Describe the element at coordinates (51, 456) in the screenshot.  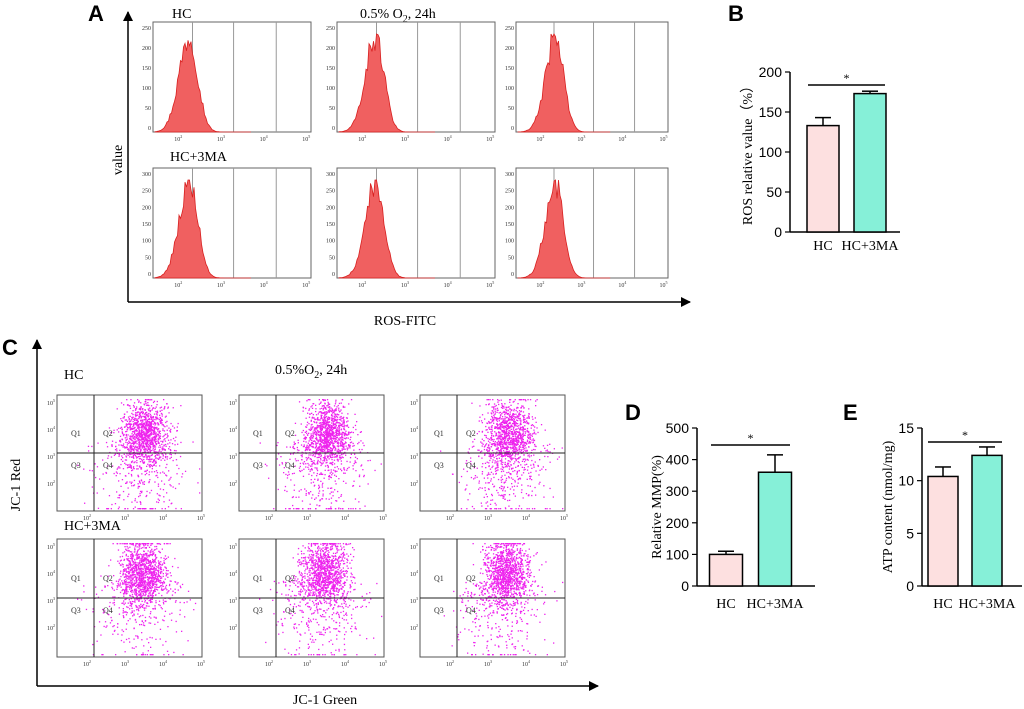
I see `scatter-y-tick-label: 103` at that location.